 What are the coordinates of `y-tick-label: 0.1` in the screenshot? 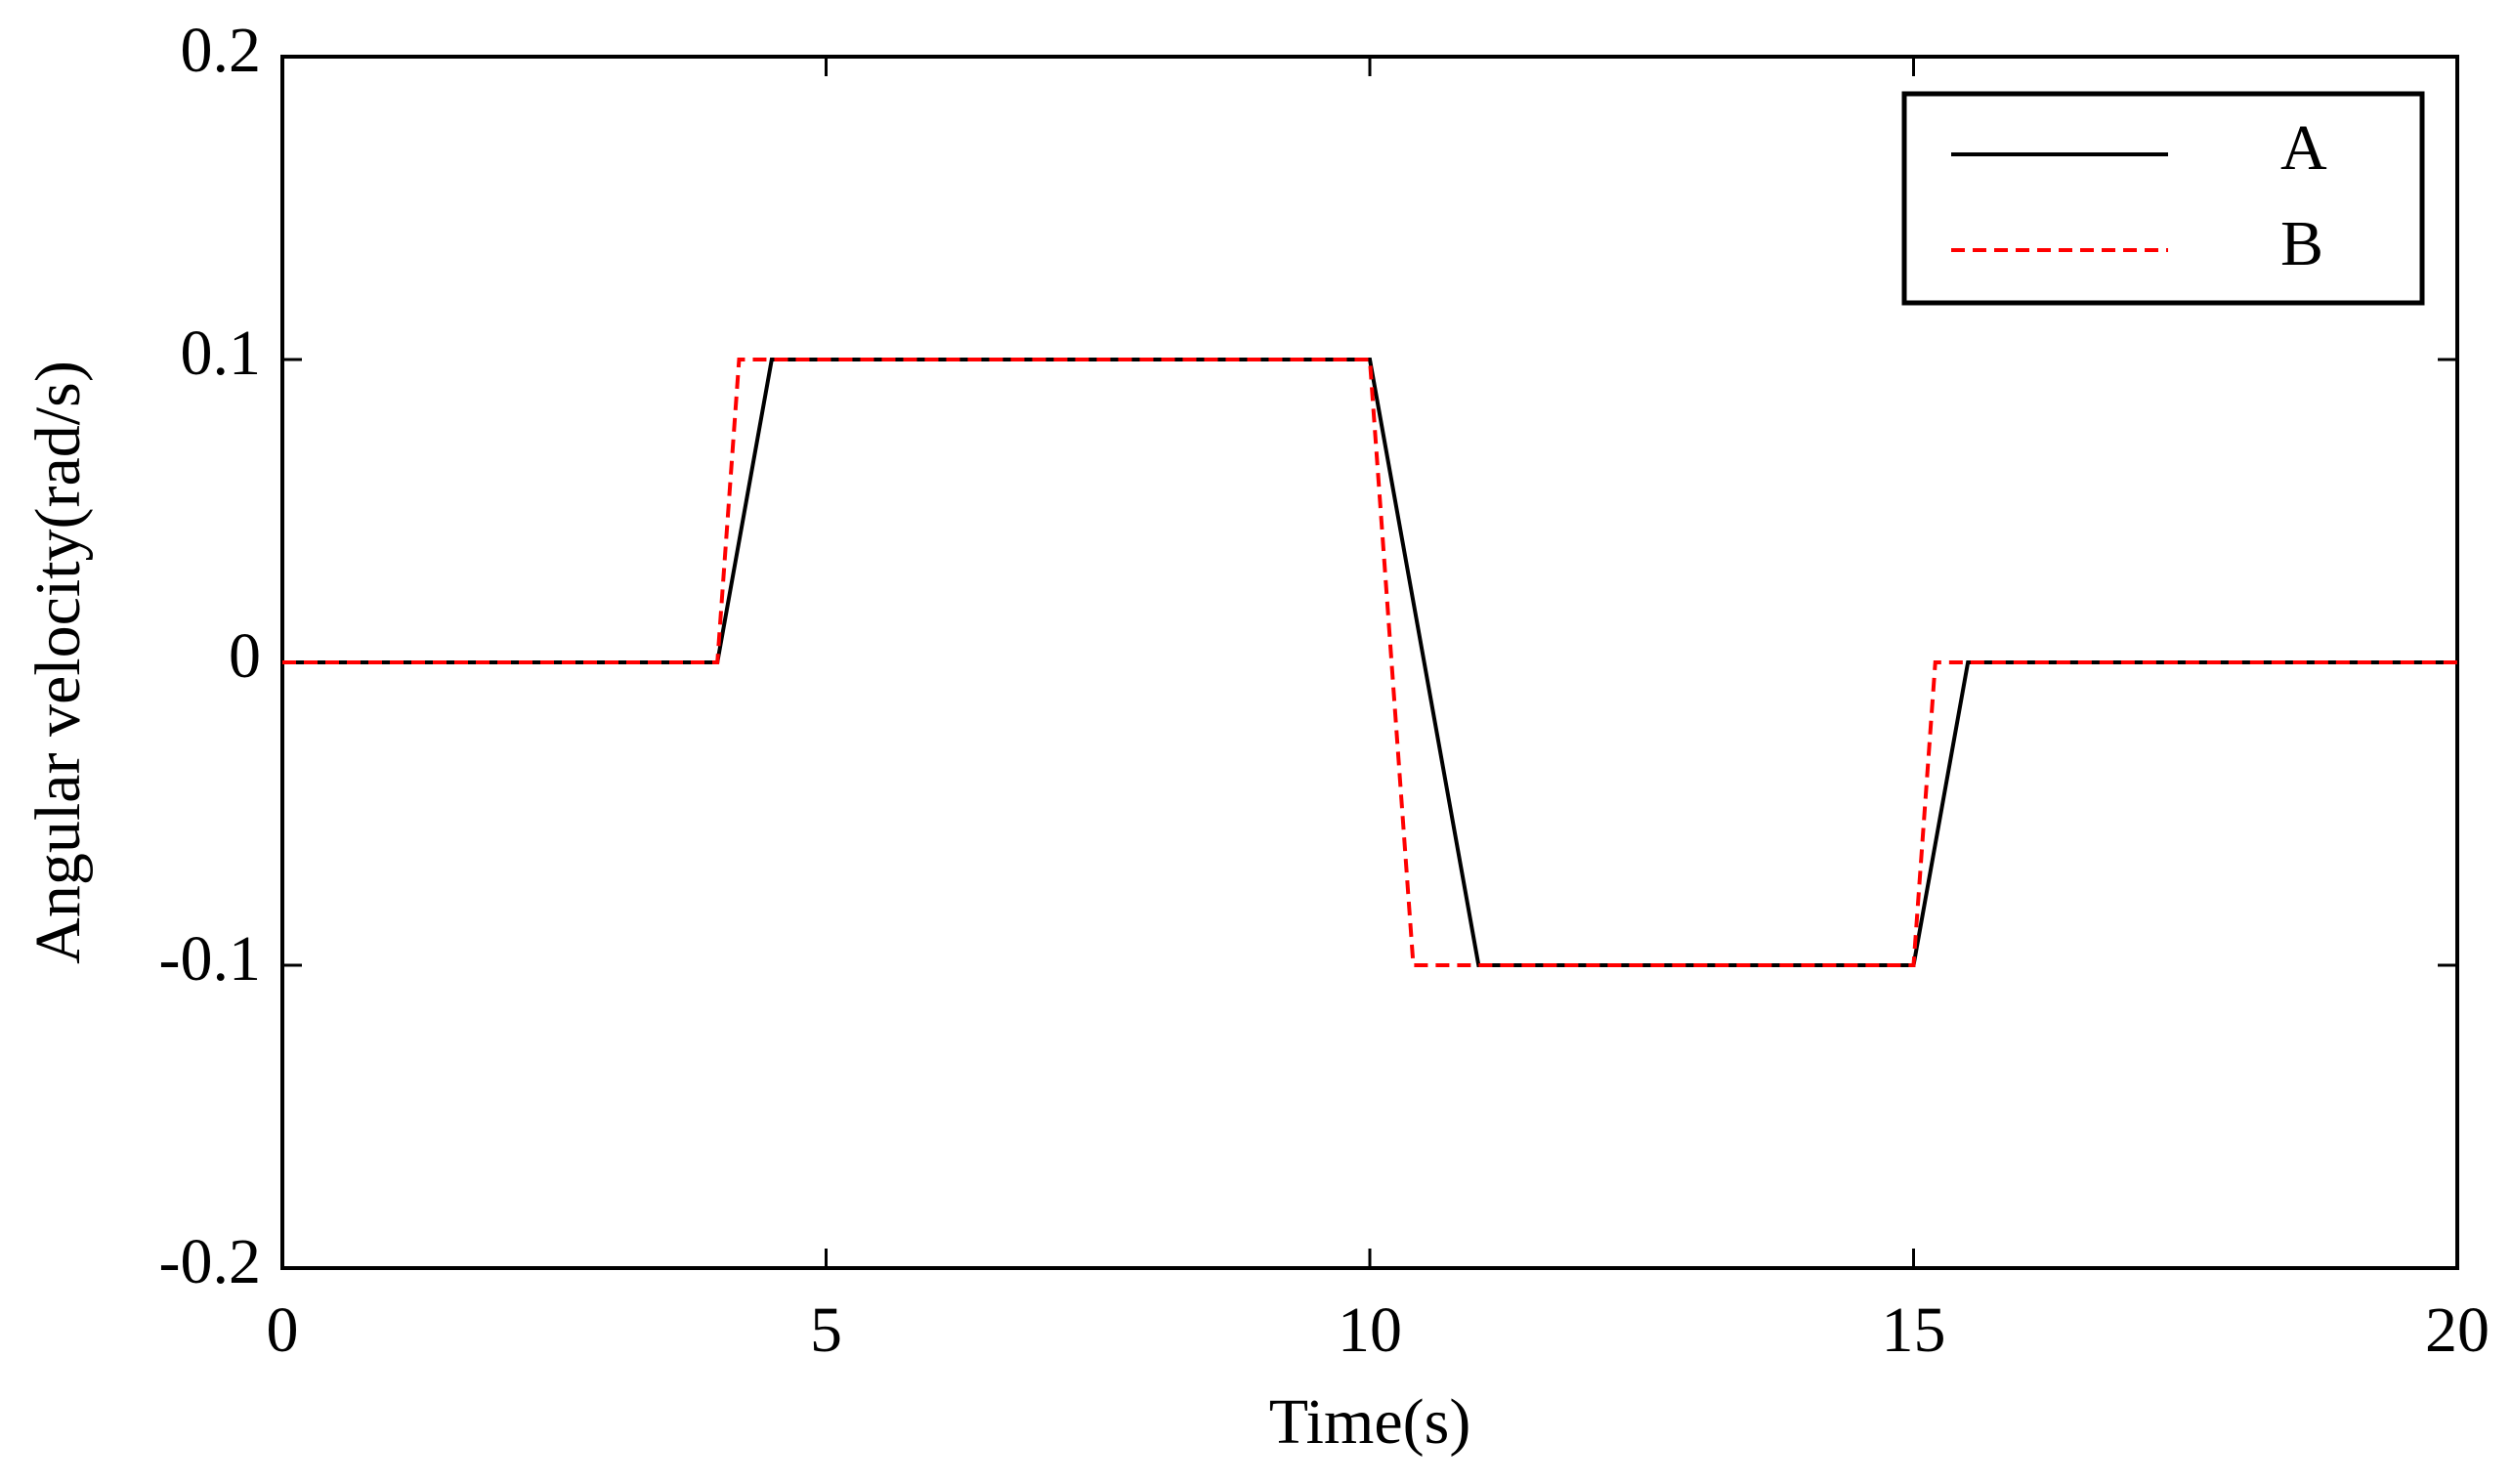 It's located at (221, 354).